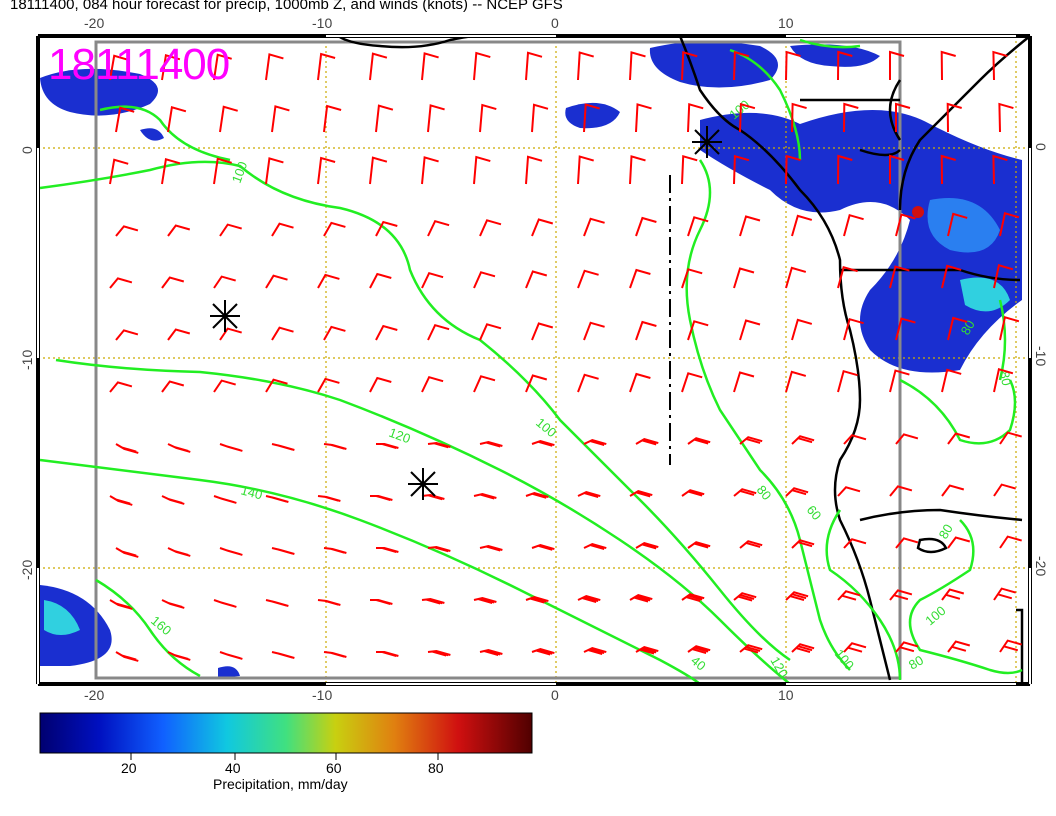 The height and width of the screenshot is (816, 1056). What do you see at coordinates (935, 615) in the screenshot?
I see `contour-label: 100` at bounding box center [935, 615].